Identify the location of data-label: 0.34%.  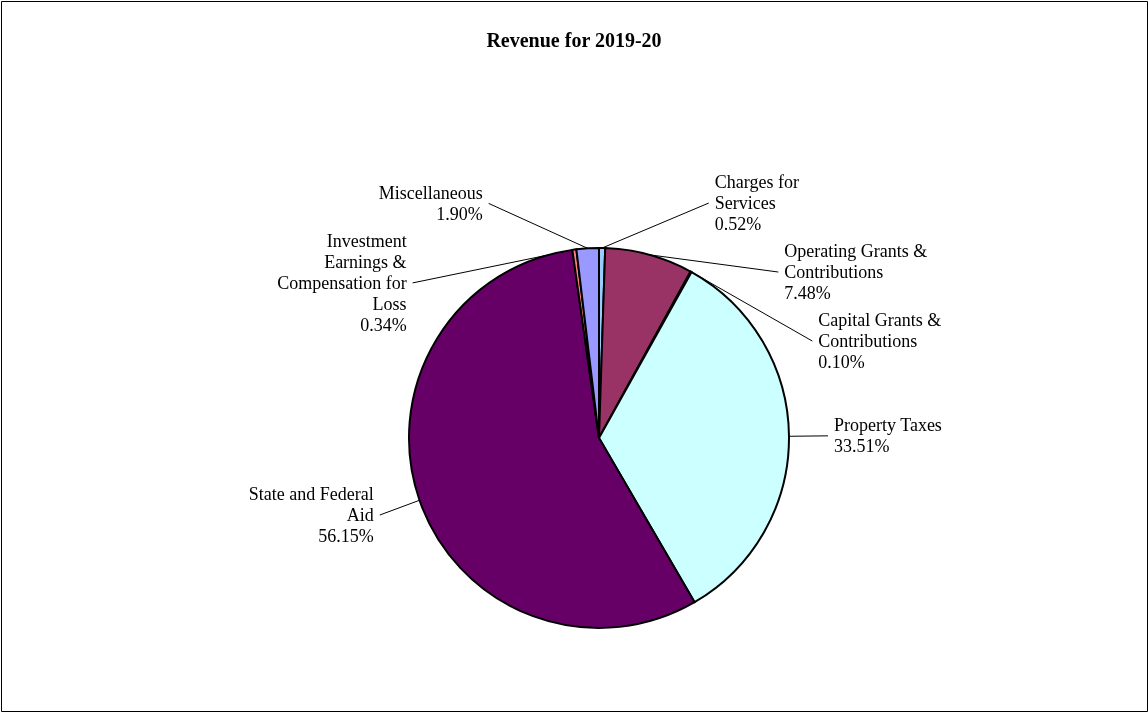
(383, 324).